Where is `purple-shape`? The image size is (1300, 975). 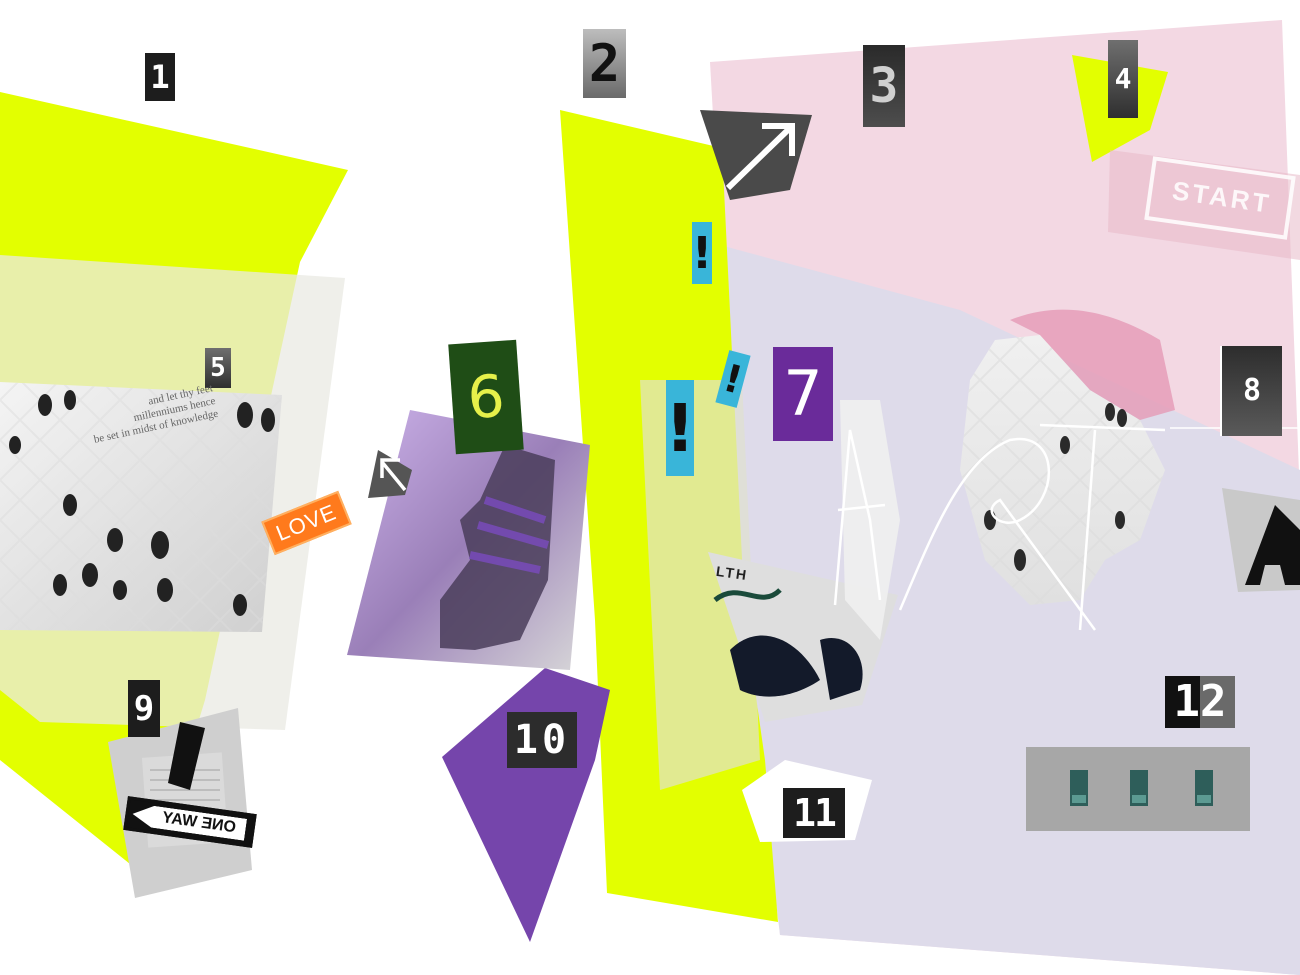 purple-shape is located at coordinates (526, 805).